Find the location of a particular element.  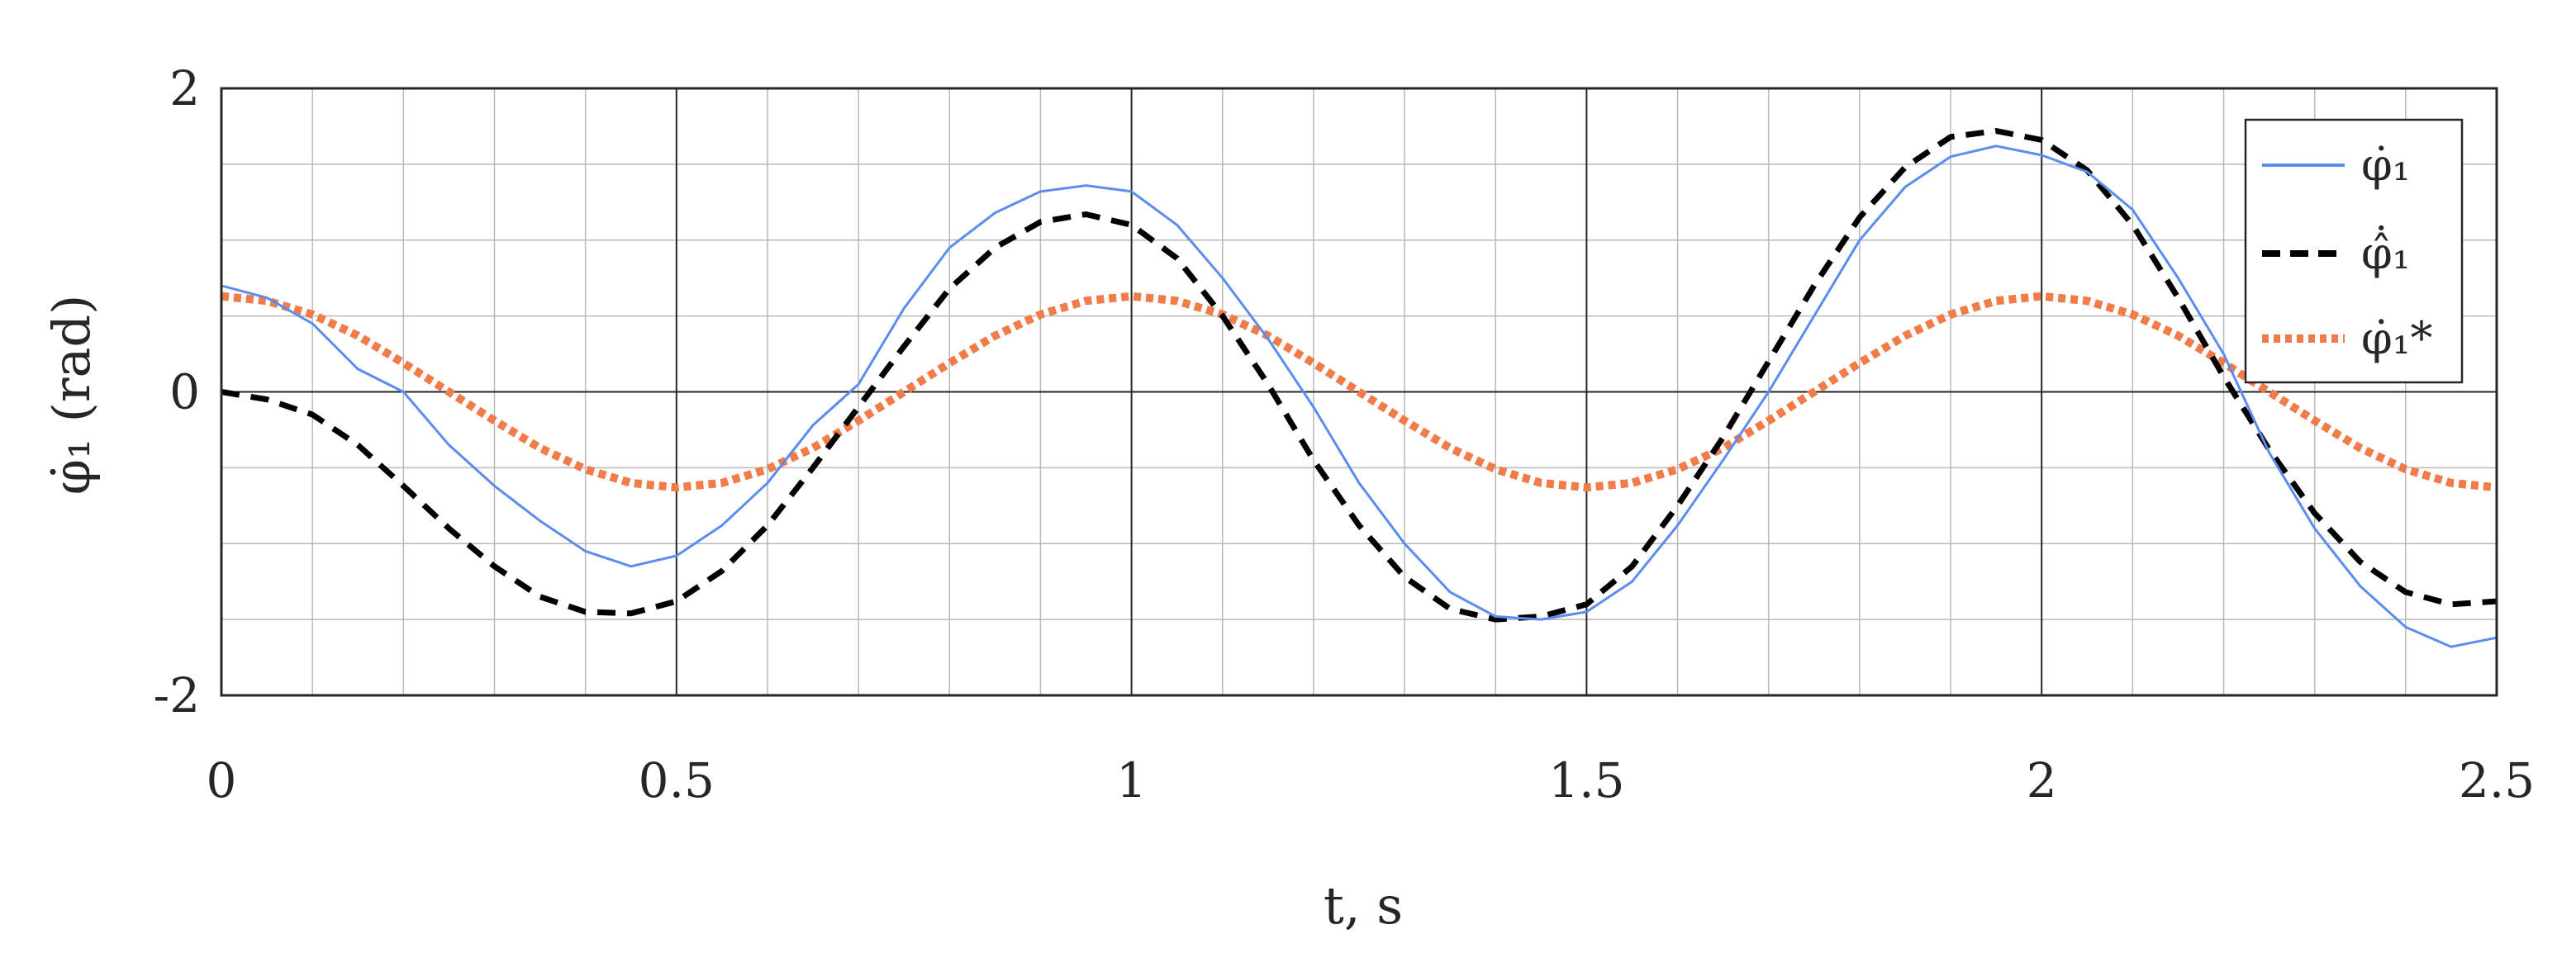

legend-box is located at coordinates (2354, 251).